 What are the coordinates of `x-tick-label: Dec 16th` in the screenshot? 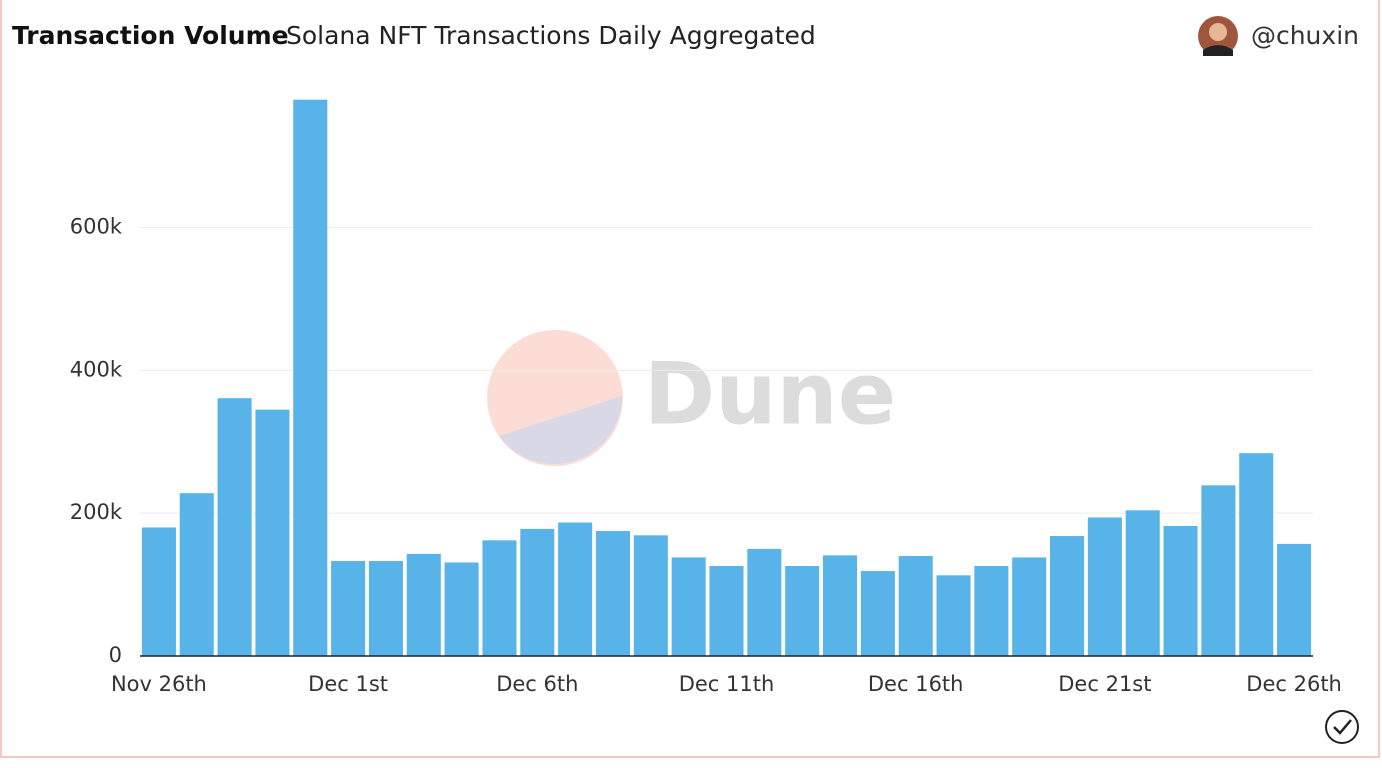 It's located at (916, 684).